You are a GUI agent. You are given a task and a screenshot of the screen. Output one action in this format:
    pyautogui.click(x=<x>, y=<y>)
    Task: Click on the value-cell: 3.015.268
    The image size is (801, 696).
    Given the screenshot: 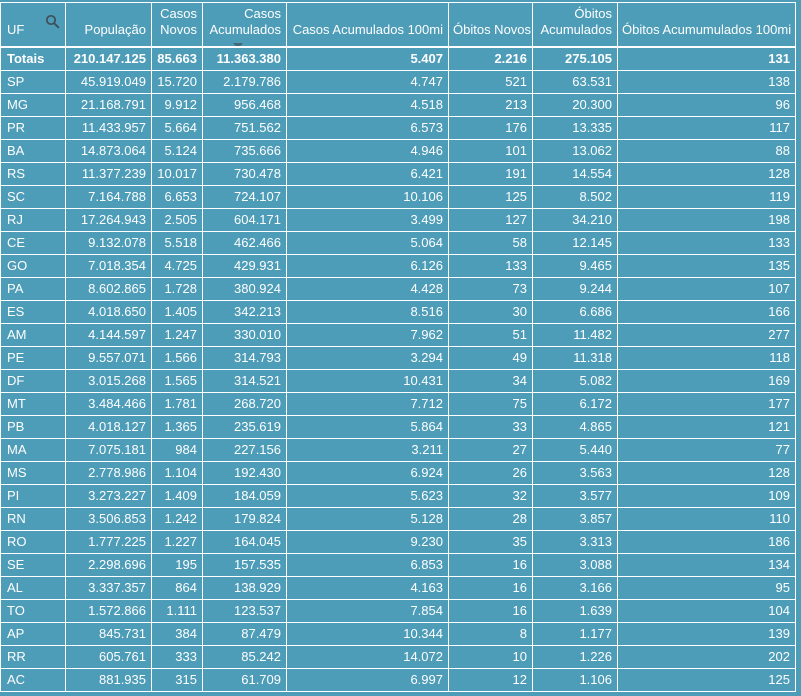 What is the action you would take?
    pyautogui.click(x=108, y=380)
    